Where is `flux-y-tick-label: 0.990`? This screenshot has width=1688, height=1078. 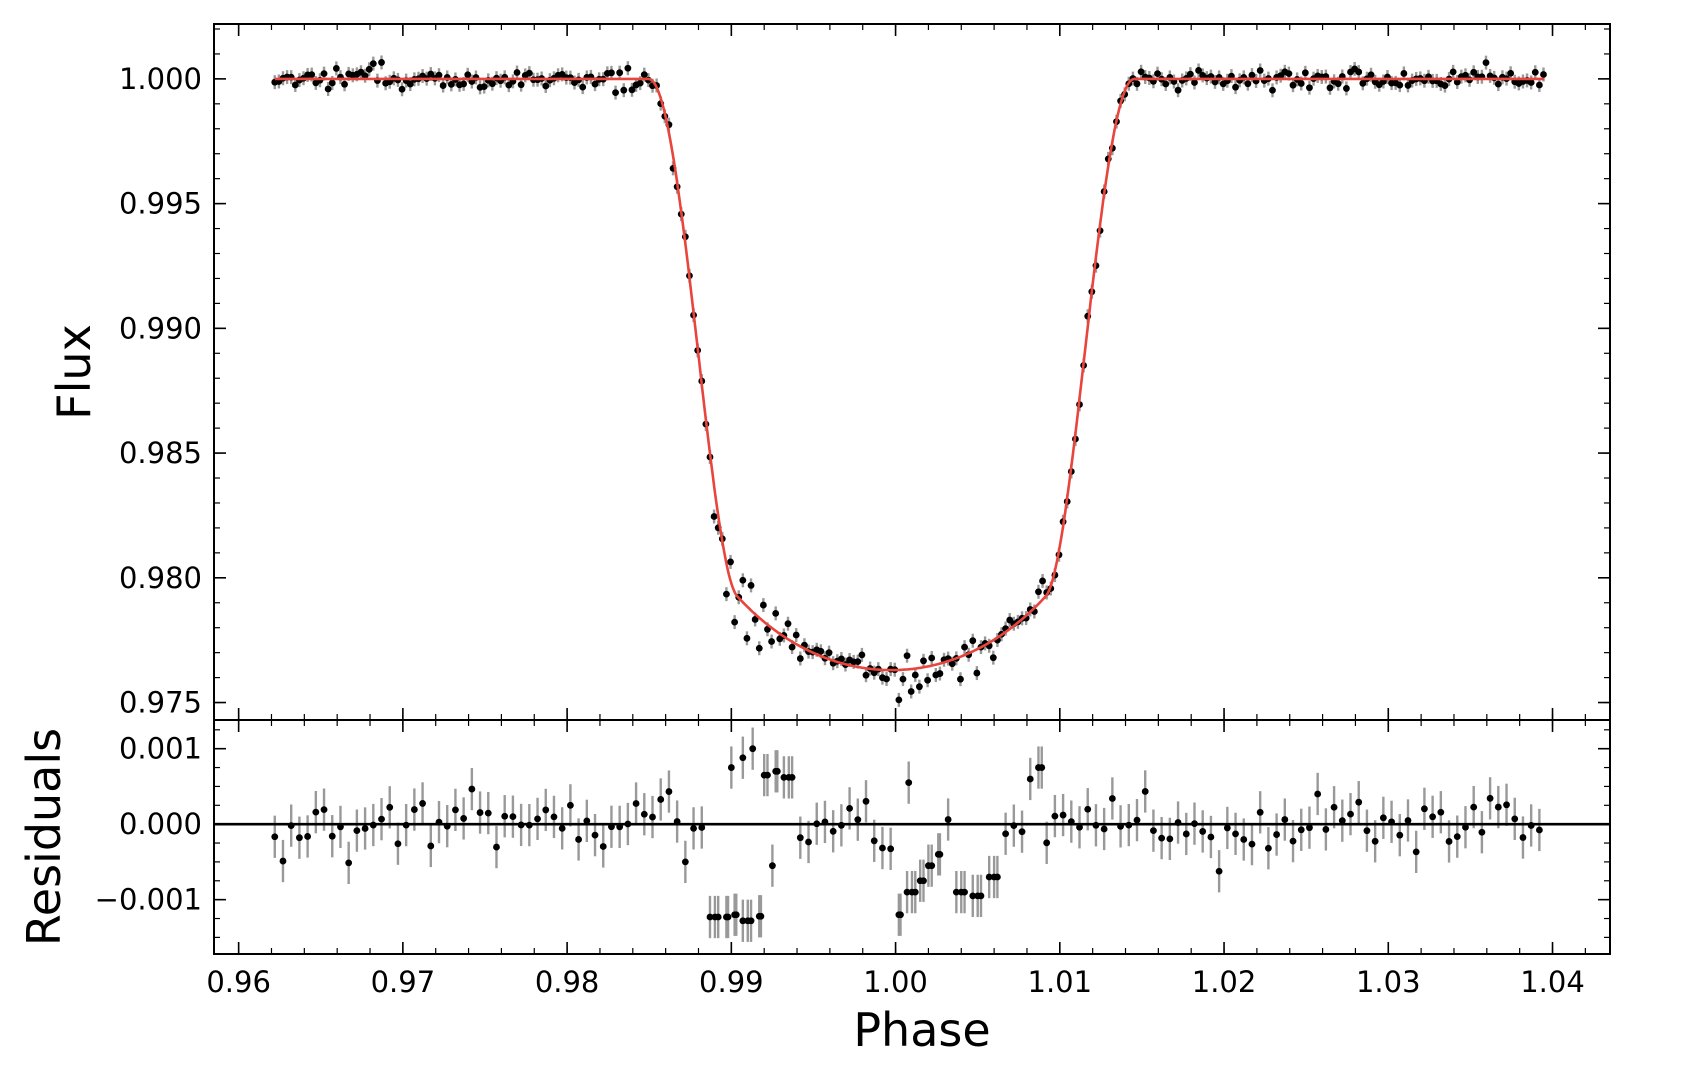 flux-y-tick-label: 0.990 is located at coordinates (160, 328).